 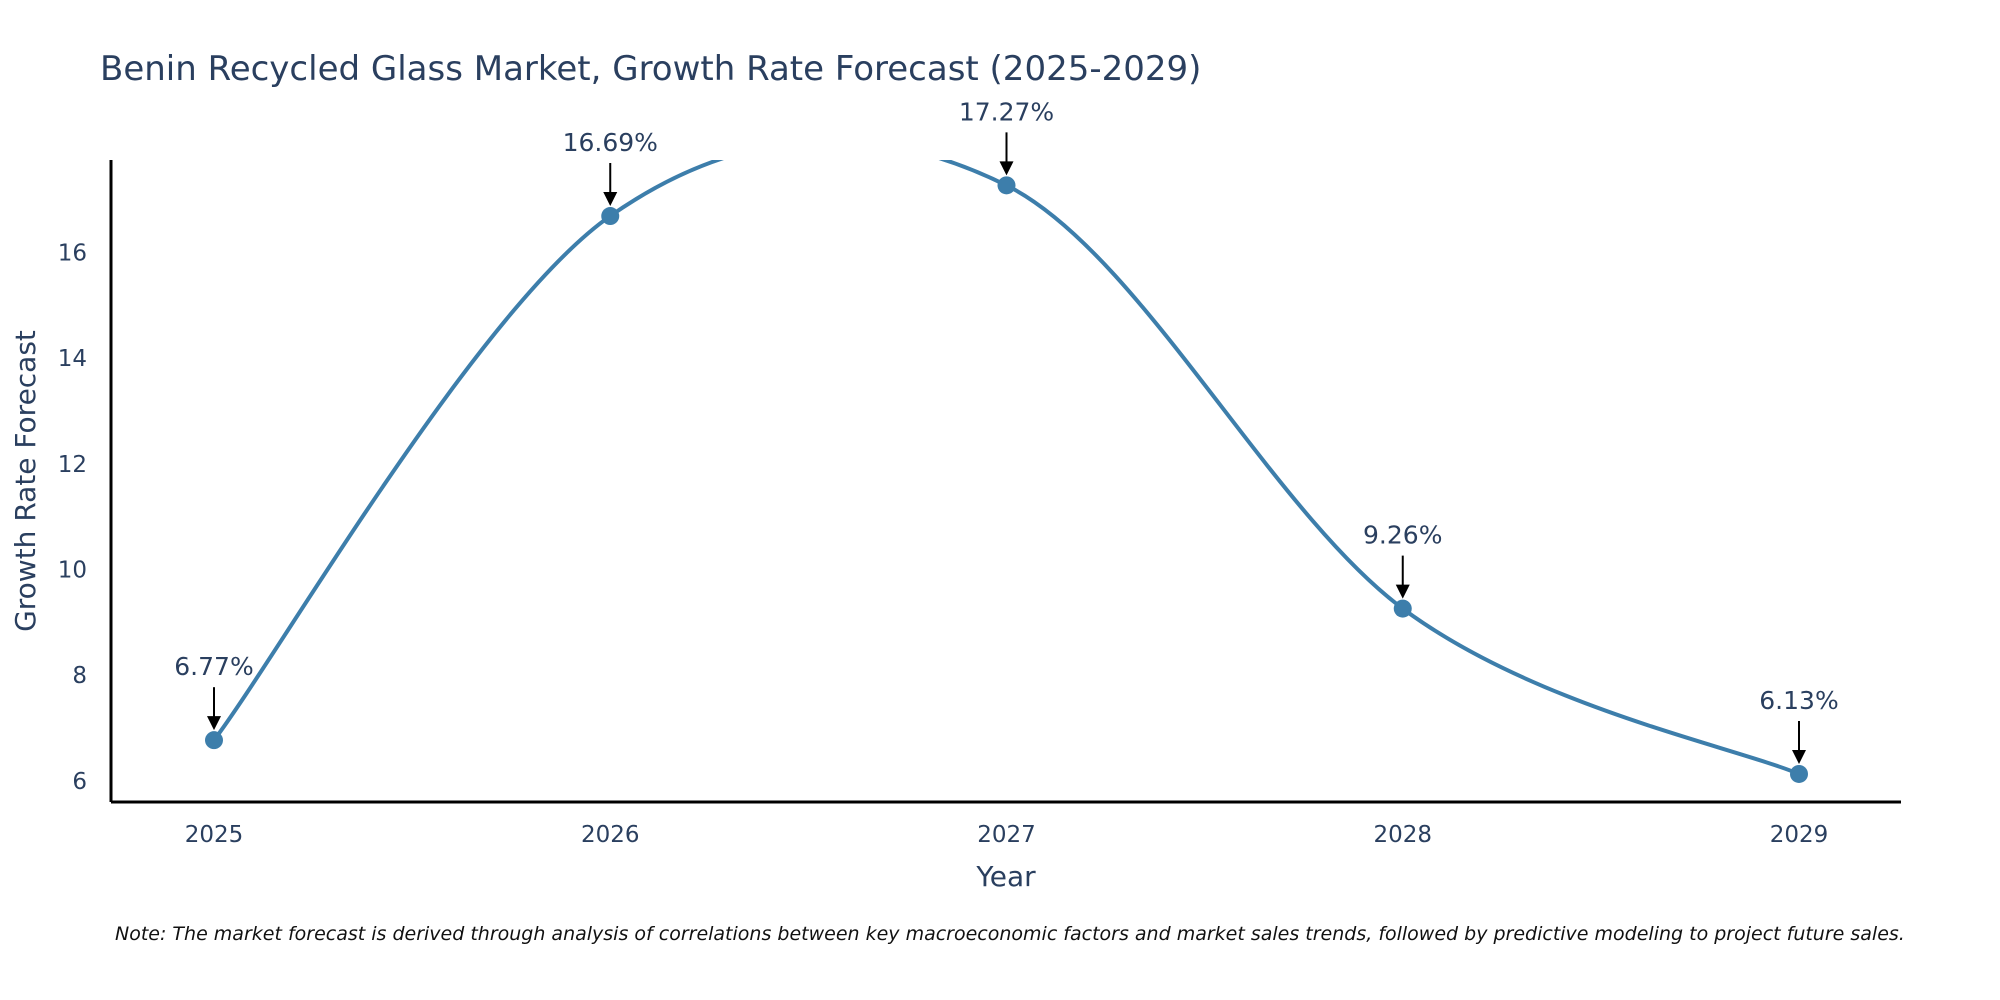 I want to click on y-tick-label: 16, so click(x=72, y=253).